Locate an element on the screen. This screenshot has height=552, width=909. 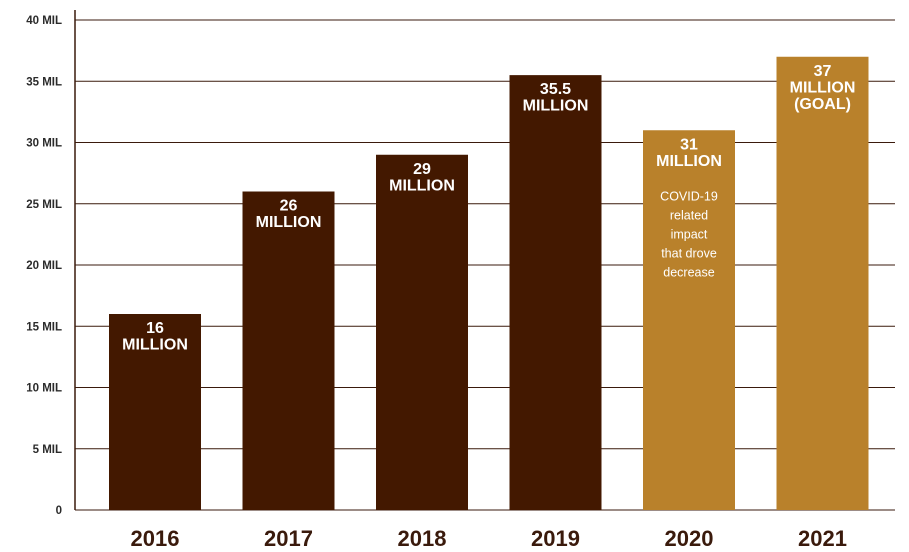
y-tick-label: 25 MIL is located at coordinates (44, 205).